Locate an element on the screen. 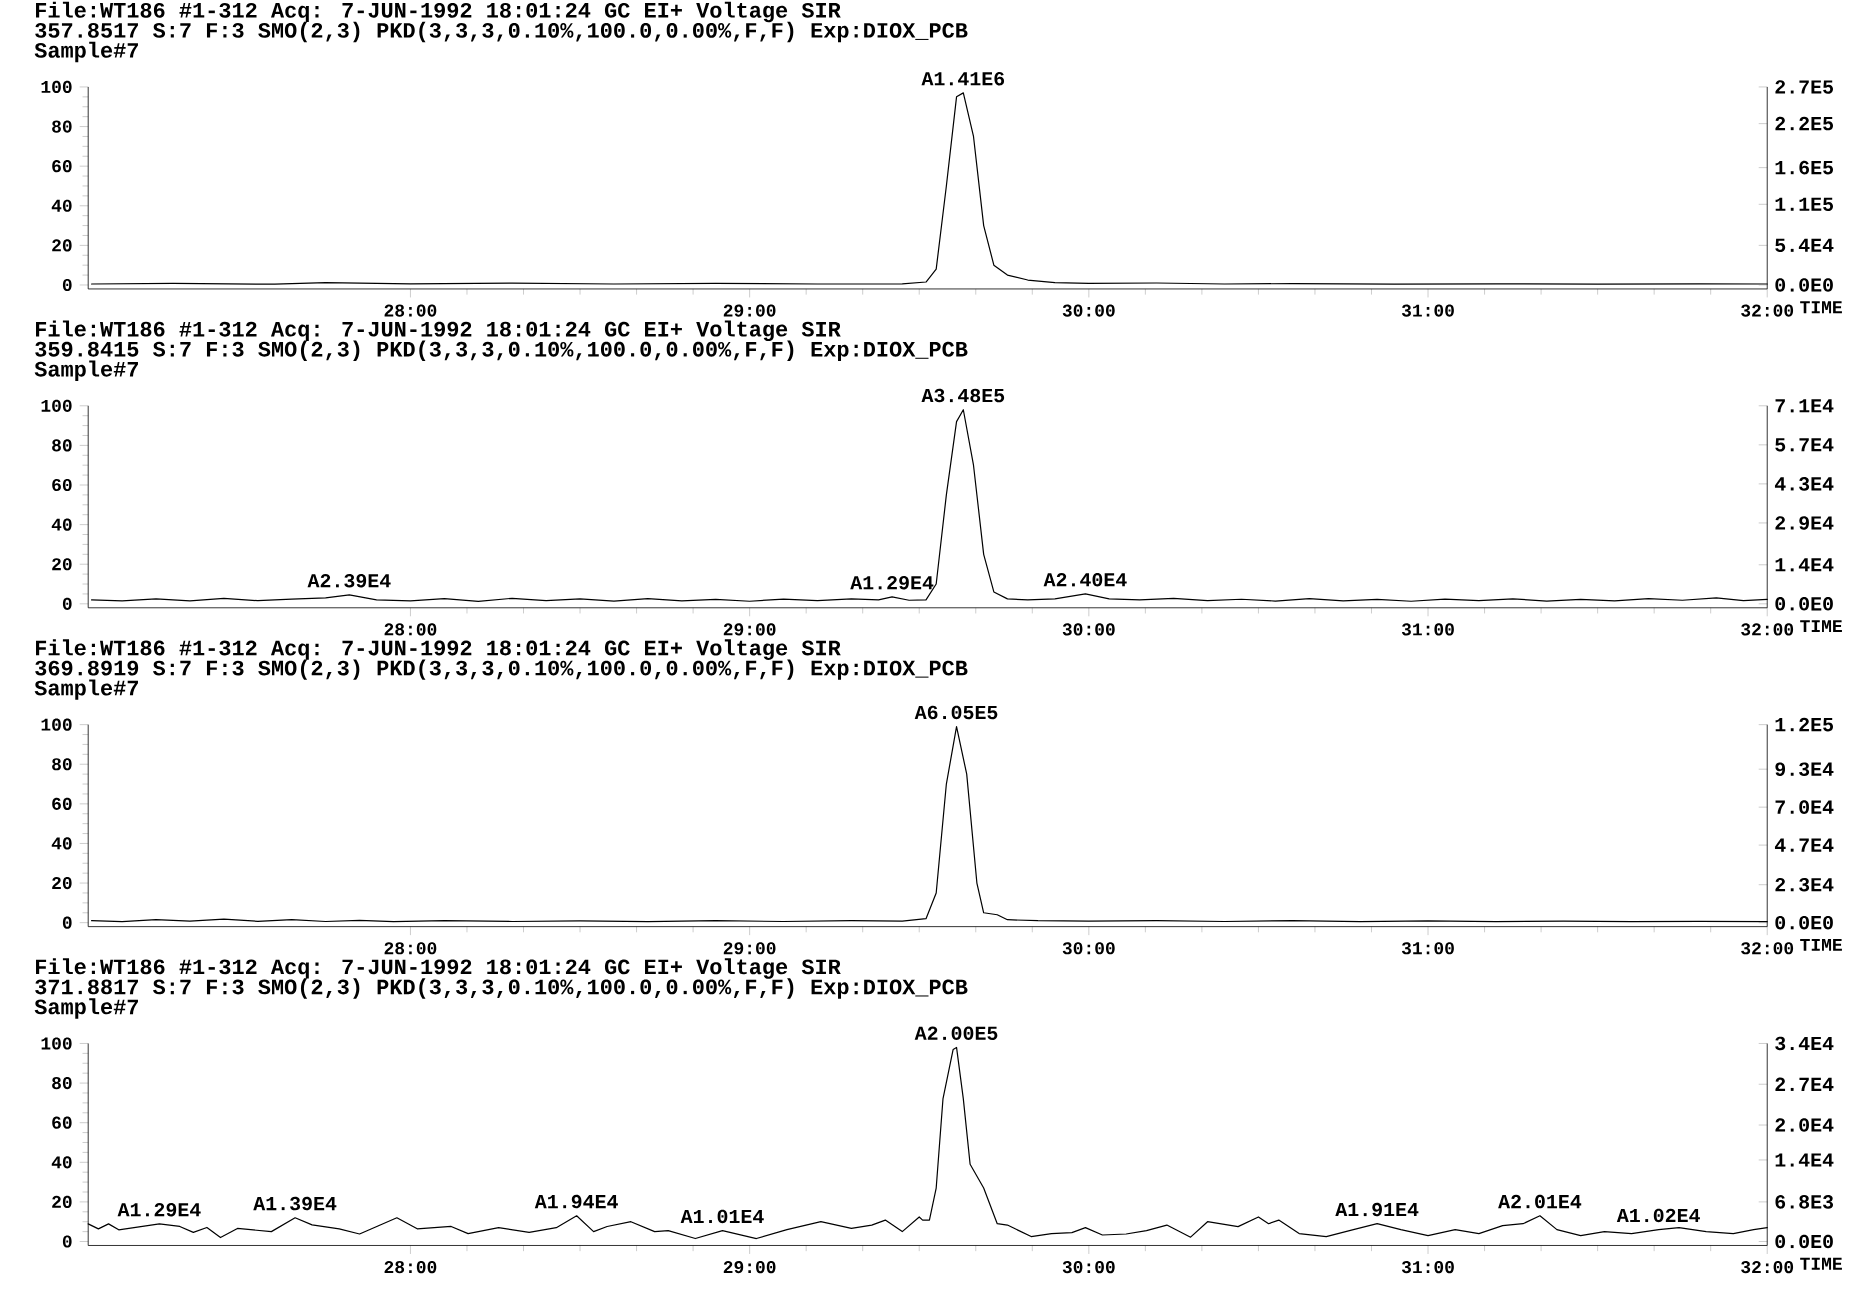  line-series is located at coordinates (929, 824).